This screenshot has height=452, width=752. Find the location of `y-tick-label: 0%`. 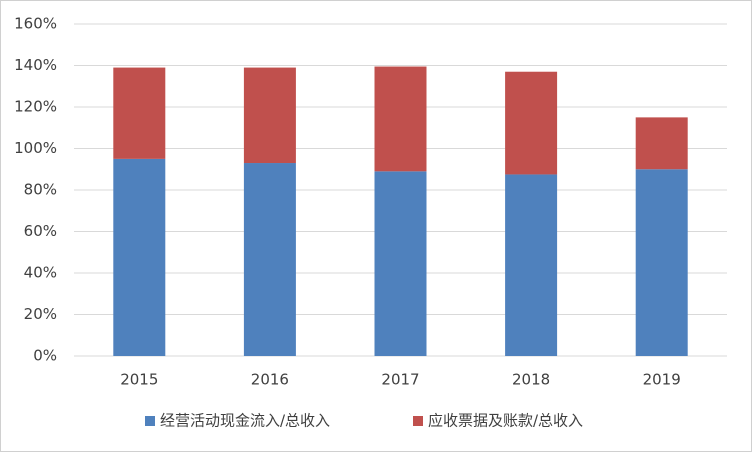

y-tick-label: 0% is located at coordinates (45, 356).